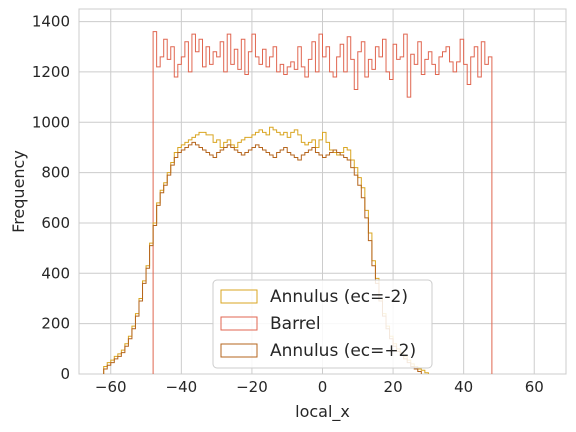 The image size is (576, 432). Describe the element at coordinates (339, 297) in the screenshot. I see `legend-label-0: Annulus (ec=-2)` at that location.